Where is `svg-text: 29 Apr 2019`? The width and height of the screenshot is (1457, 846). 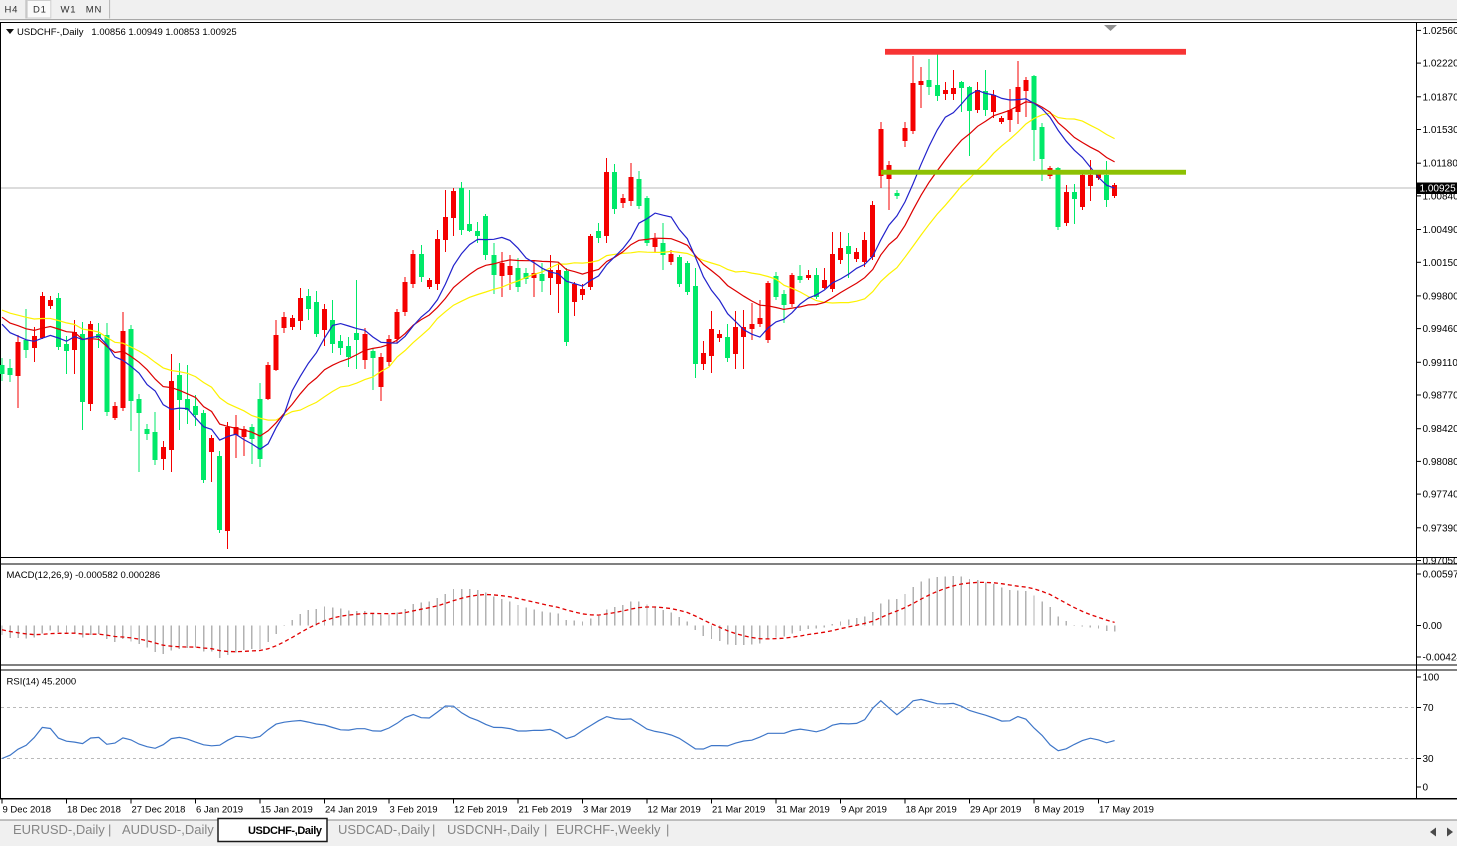
svg-text: 29 Apr 2019 is located at coordinates (995, 810).